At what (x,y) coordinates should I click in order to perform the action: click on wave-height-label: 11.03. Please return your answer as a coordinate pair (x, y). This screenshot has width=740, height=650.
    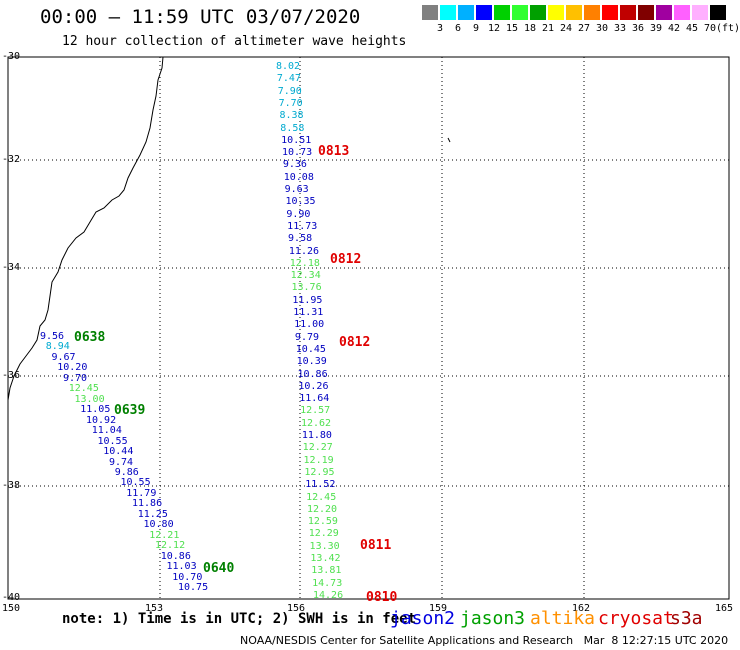
    Looking at the image, I should click on (181, 567).